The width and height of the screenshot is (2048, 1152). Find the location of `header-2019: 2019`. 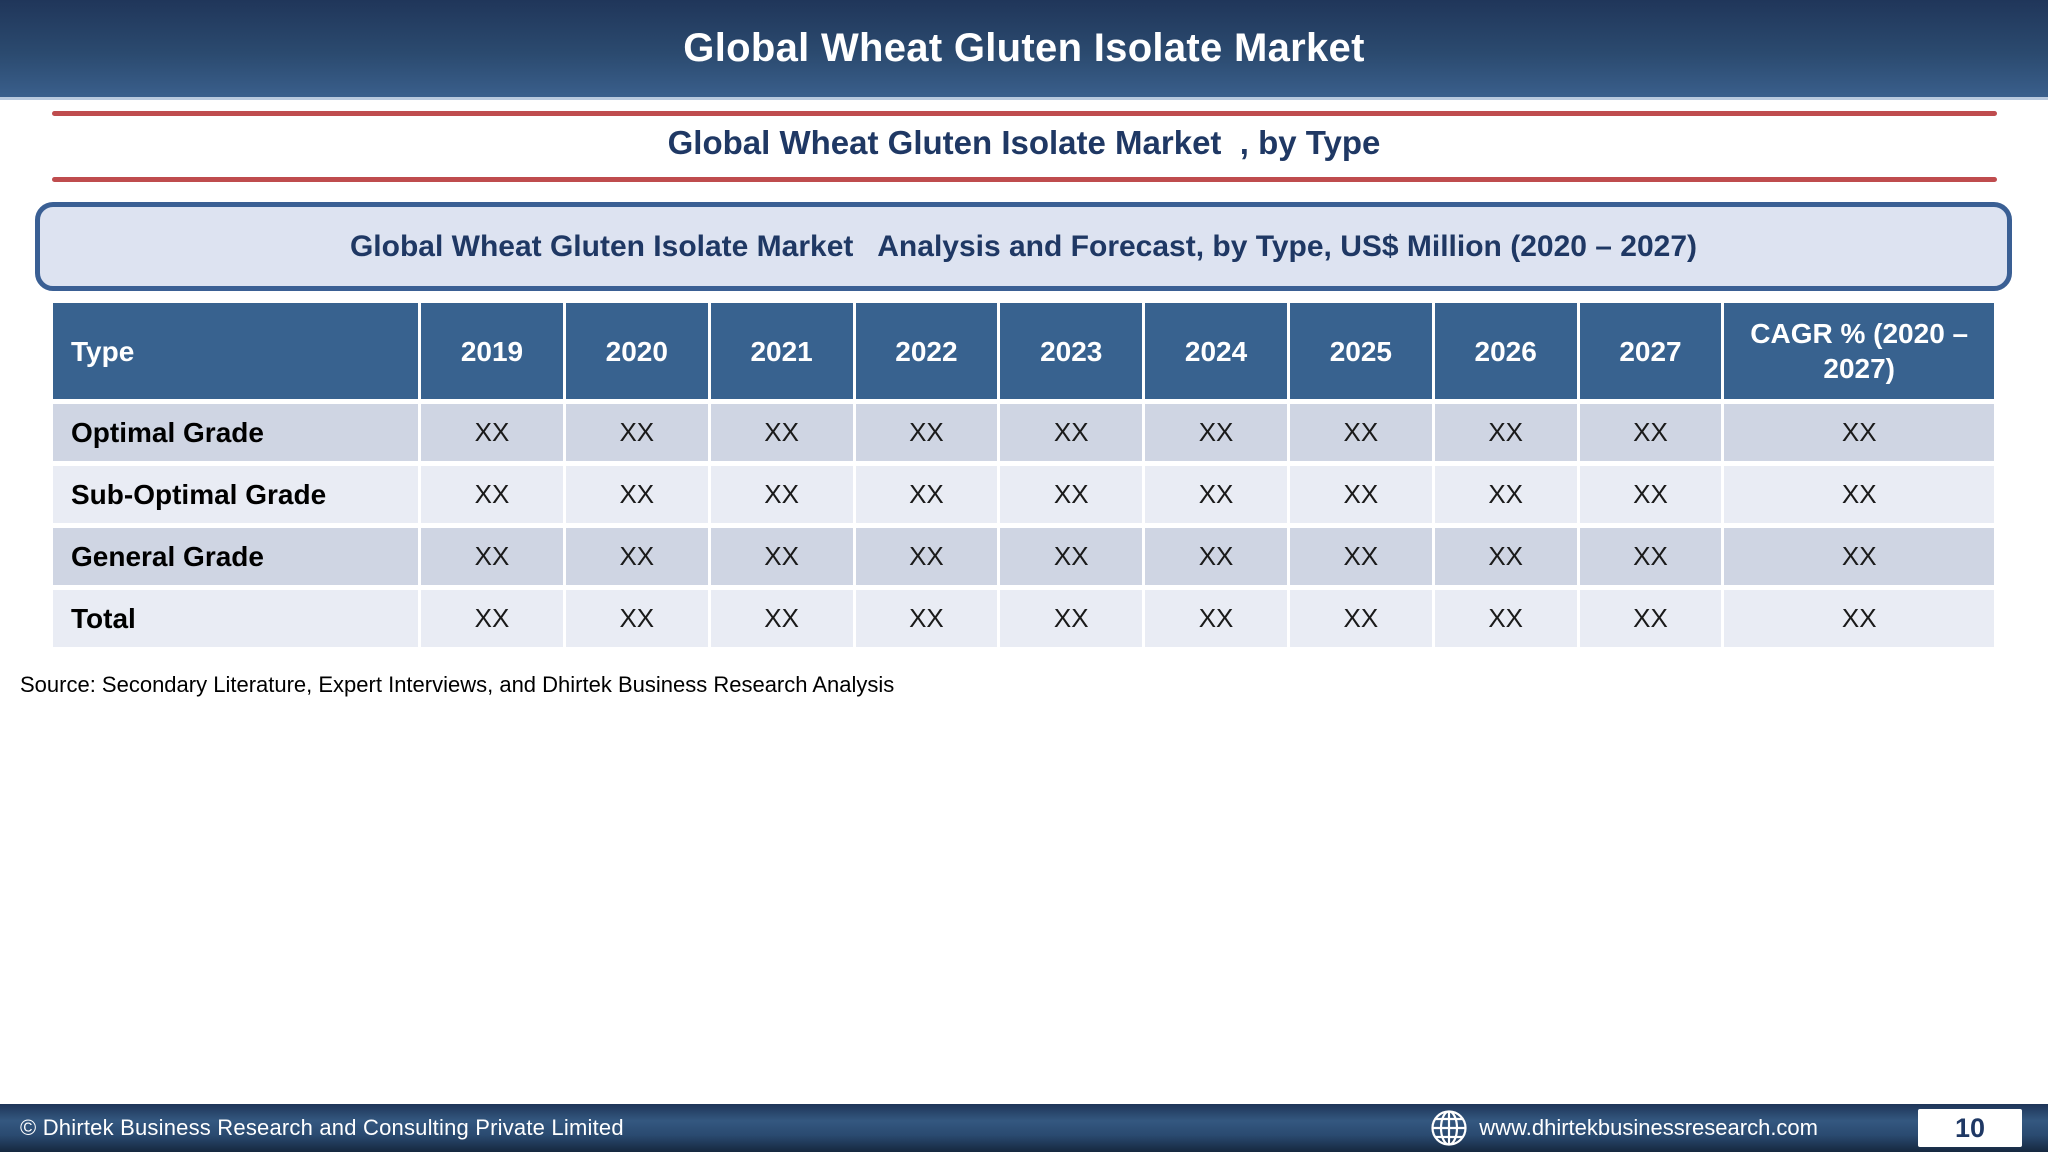

header-2019: 2019 is located at coordinates (492, 351).